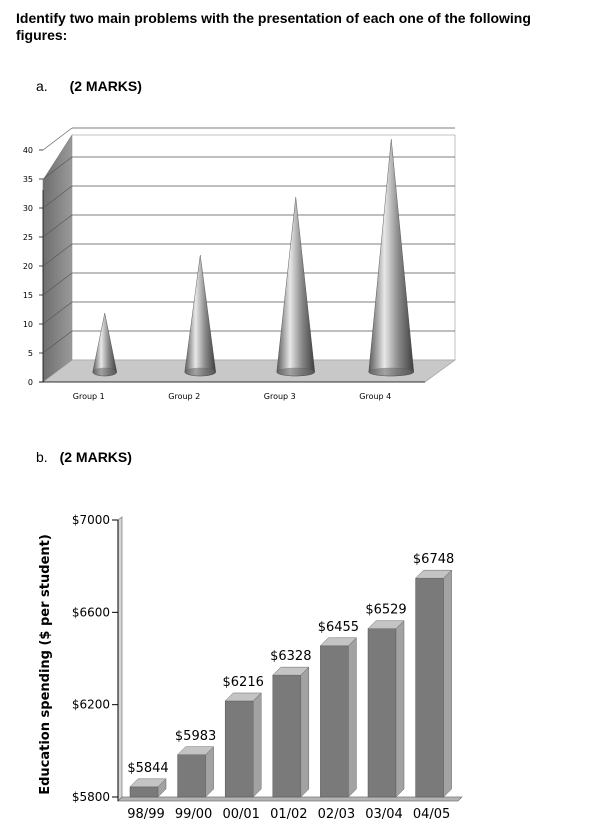  I want to click on spending-chart-y-tick-label: $6200, so click(91, 705).